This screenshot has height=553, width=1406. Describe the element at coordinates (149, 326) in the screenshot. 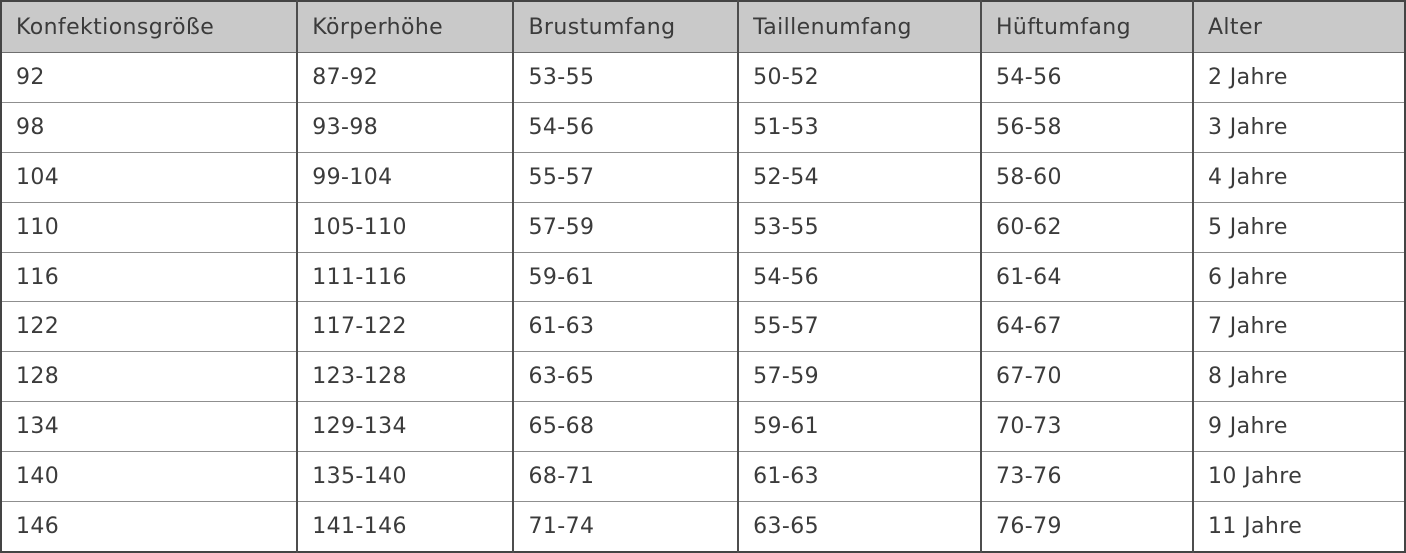

I see `table-cell: 122` at that location.